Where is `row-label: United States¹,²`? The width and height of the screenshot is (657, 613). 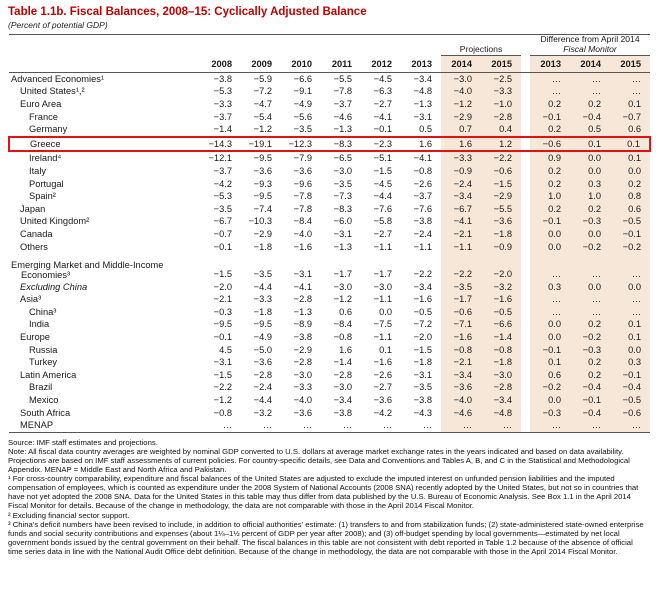 row-label: United States¹,² is located at coordinates (52, 91).